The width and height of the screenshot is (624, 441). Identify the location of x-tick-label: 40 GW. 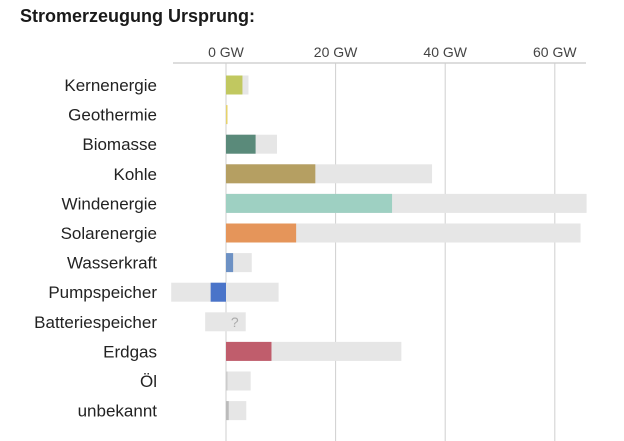
(445, 52).